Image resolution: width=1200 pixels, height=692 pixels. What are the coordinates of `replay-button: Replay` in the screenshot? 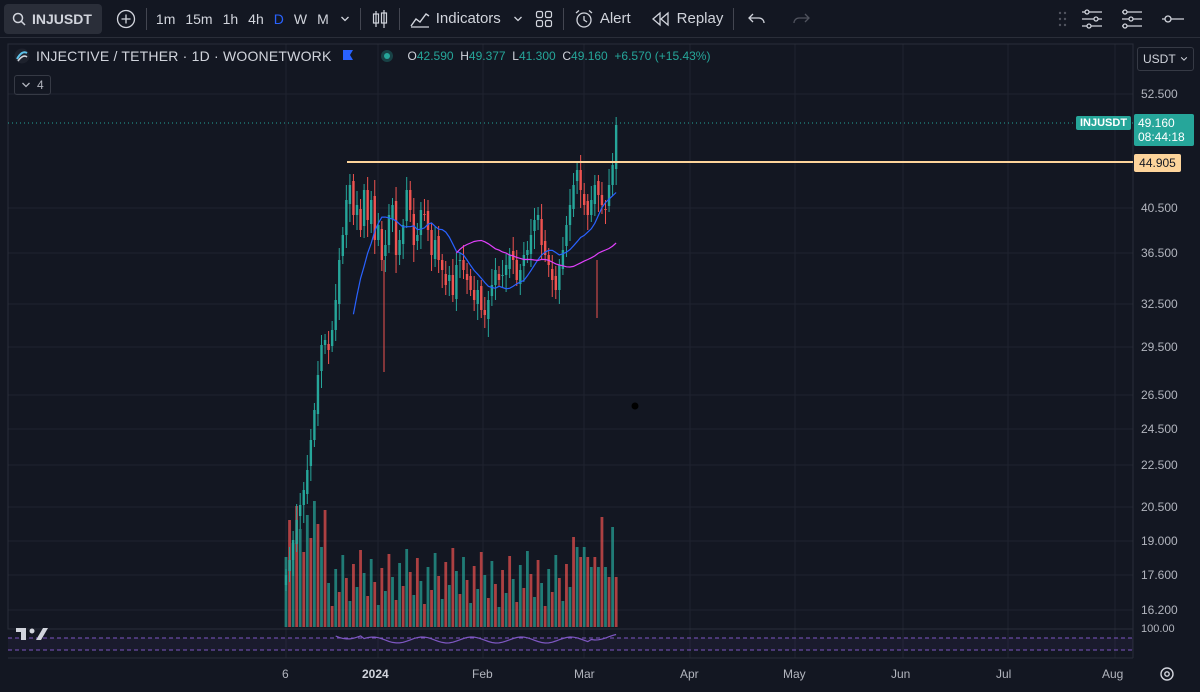 It's located at (687, 19).